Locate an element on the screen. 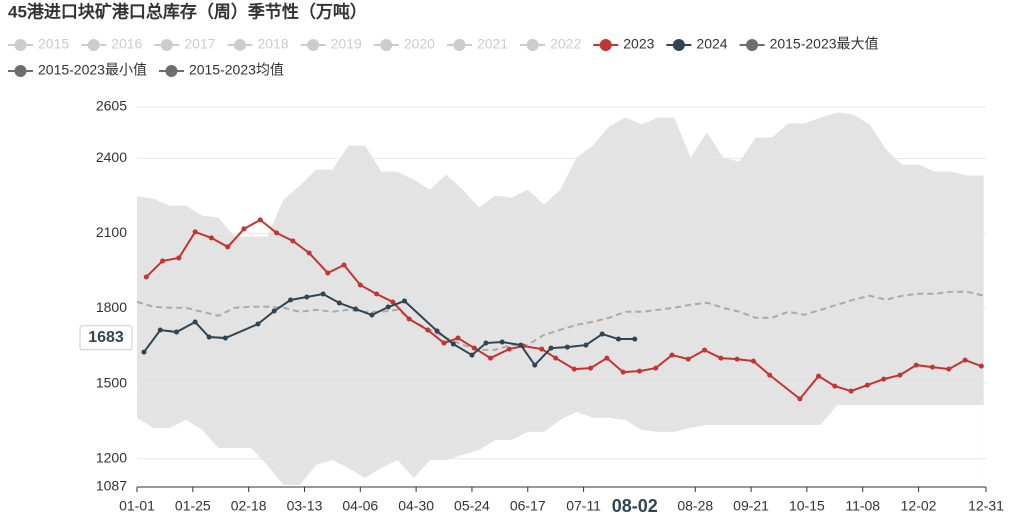 The height and width of the screenshot is (519, 1024). legend-item: 2019 is located at coordinates (331, 44).